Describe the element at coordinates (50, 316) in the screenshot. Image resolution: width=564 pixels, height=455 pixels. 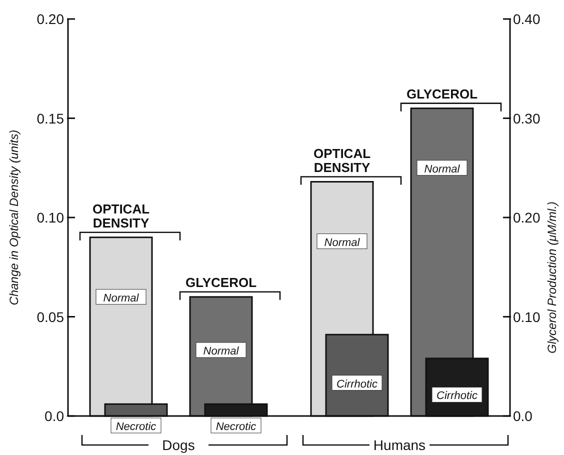
I see `y-tick-label: 0.05` at that location.